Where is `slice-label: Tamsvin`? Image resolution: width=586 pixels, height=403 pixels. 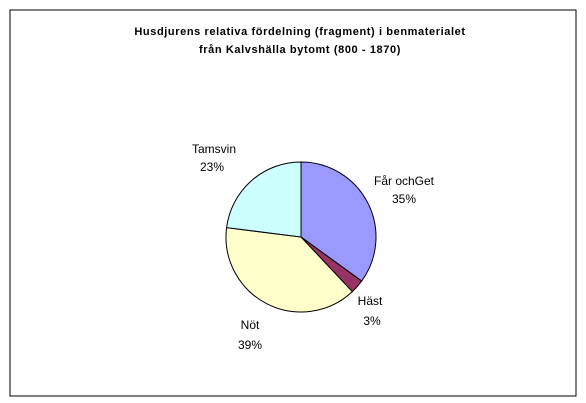 slice-label: Tamsvin is located at coordinates (214, 149).